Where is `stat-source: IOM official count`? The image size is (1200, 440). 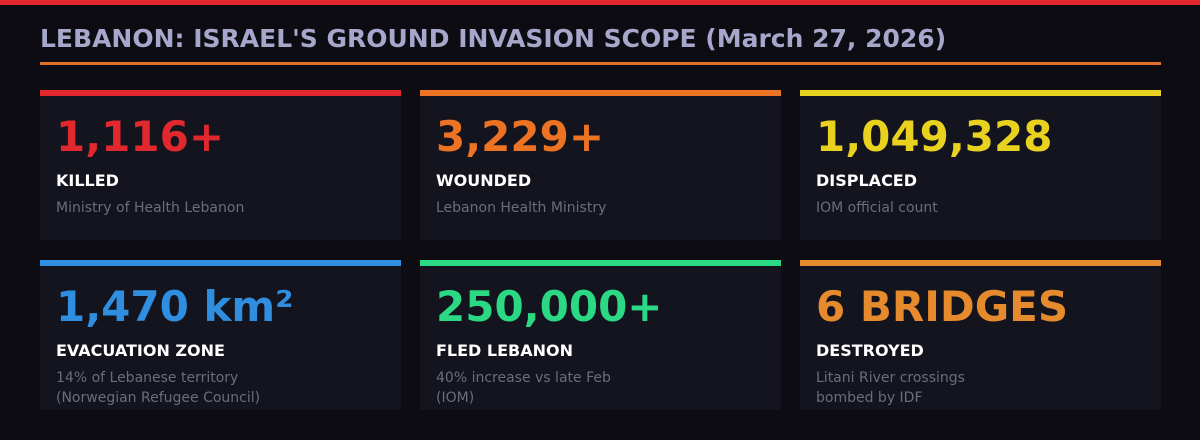
stat-source: IOM official count is located at coordinates (877, 208).